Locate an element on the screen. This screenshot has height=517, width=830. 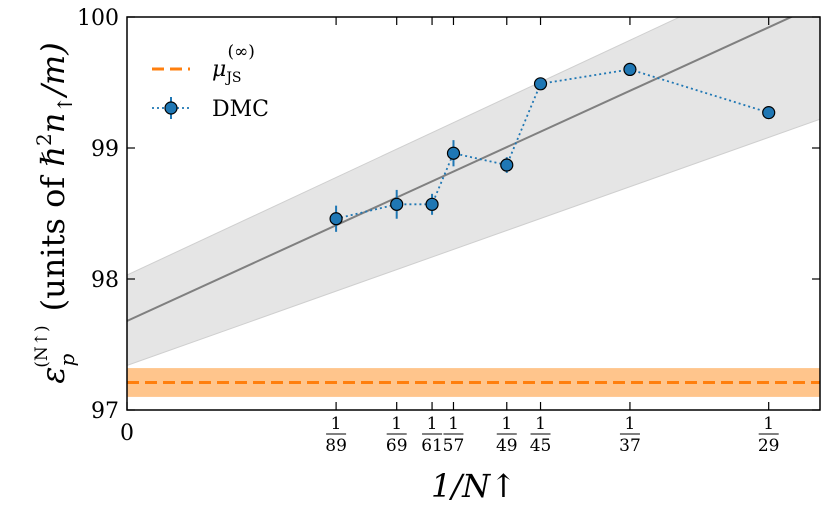
x-tick-denominator: 29 is located at coordinates (769, 446).